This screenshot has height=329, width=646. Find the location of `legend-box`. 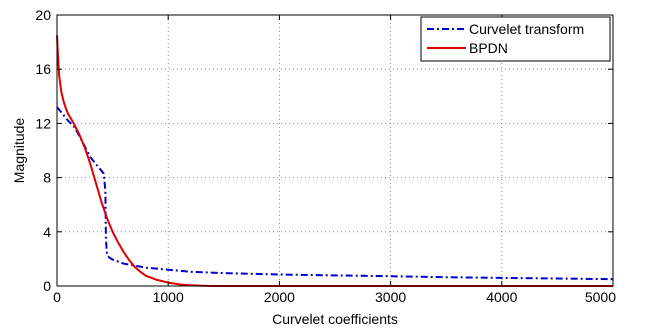

legend-box is located at coordinates (515, 39).